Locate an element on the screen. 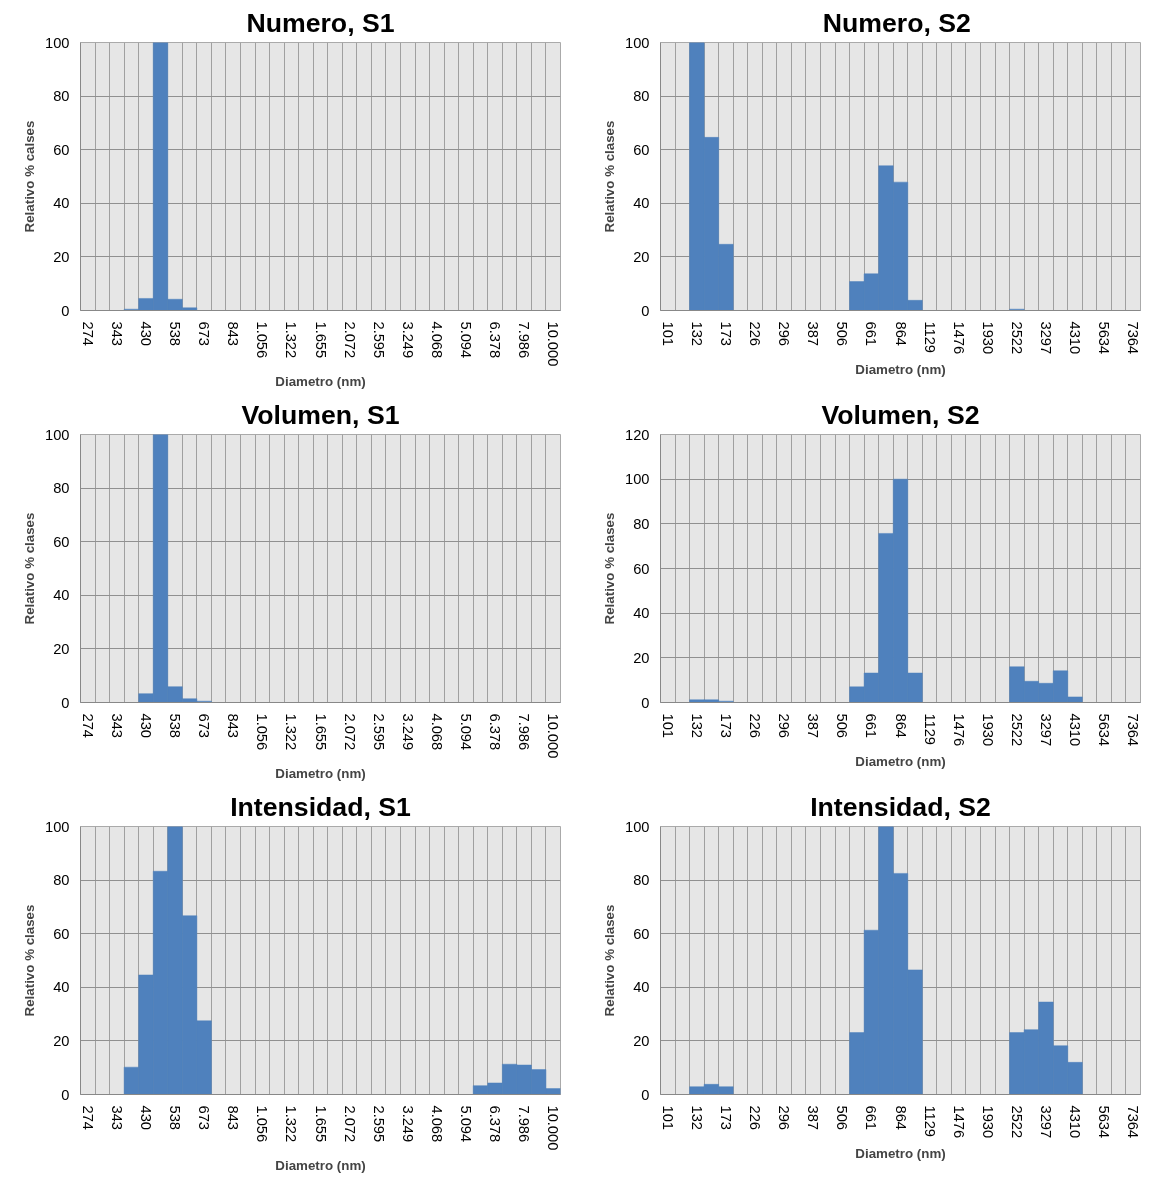  x-tick-label: 343 is located at coordinates (116, 333).